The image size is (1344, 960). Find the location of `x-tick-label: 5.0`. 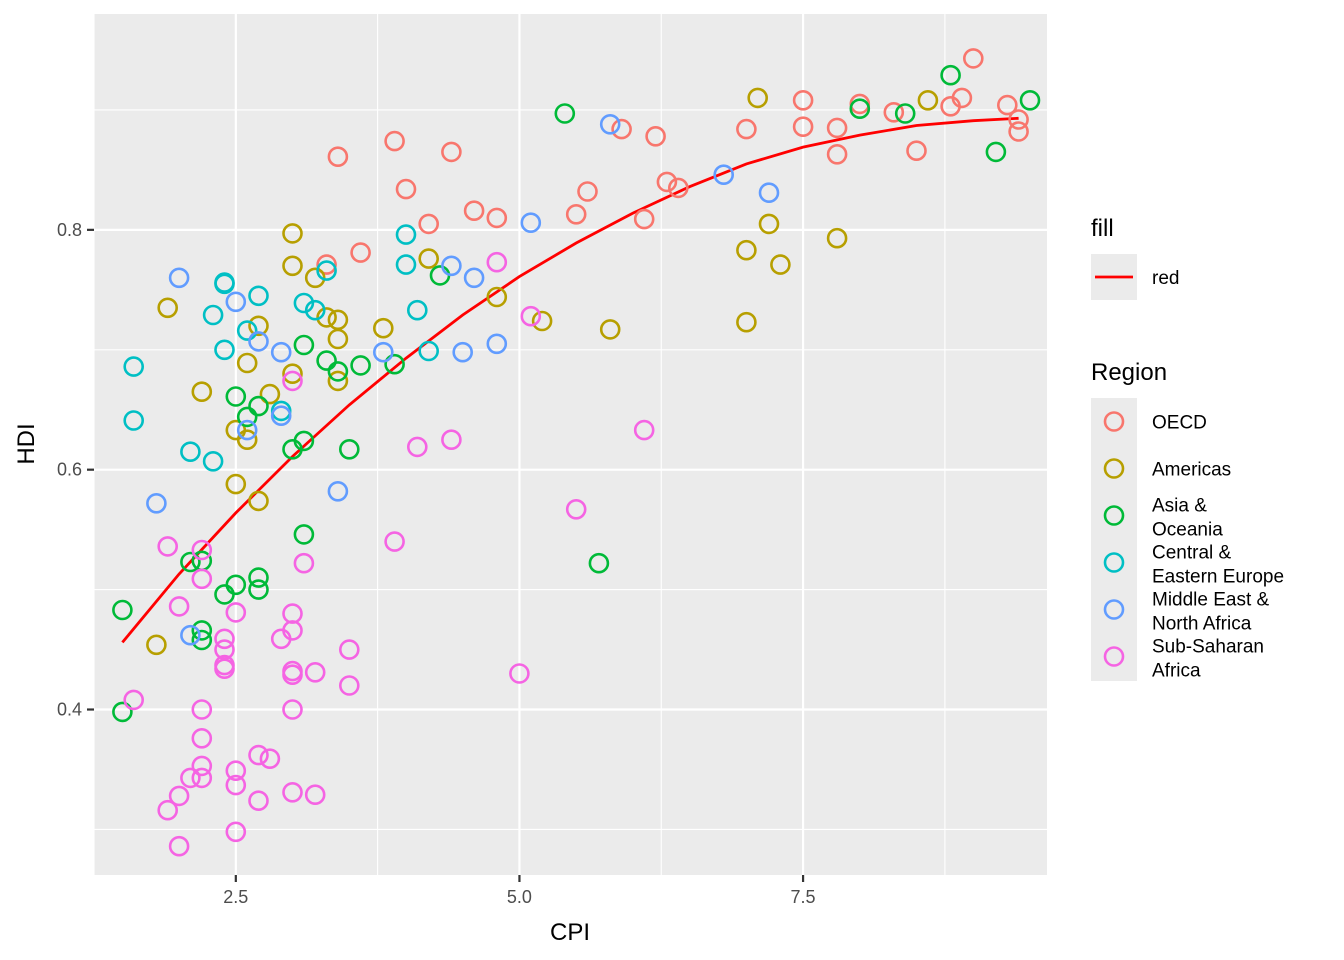

x-tick-label: 5.0 is located at coordinates (519, 897).